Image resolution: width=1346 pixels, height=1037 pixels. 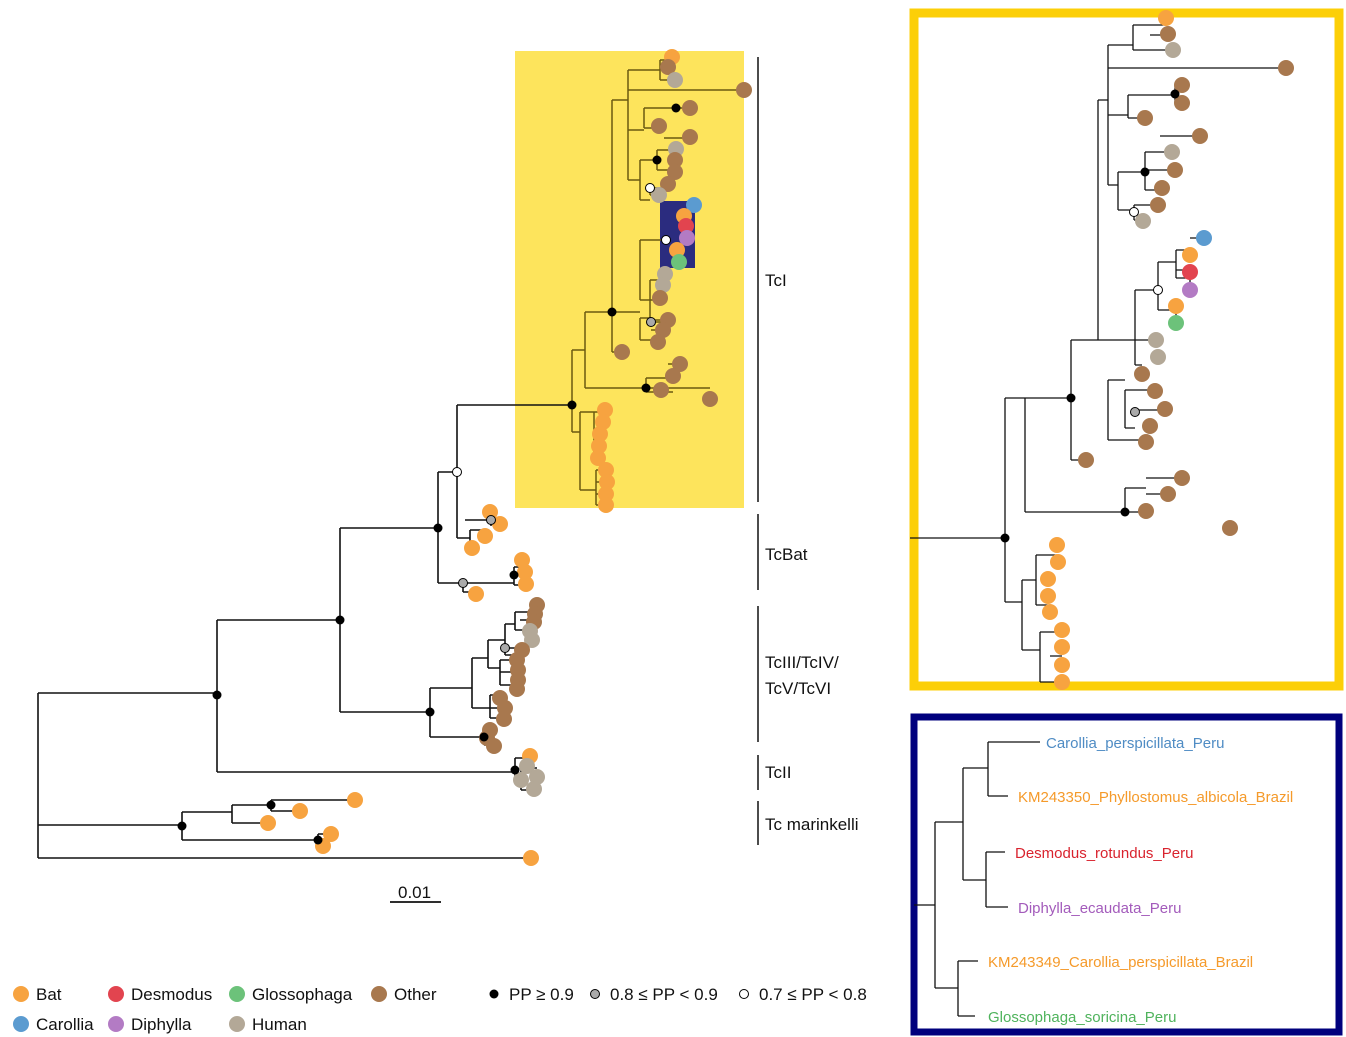 I want to click on scale-bar-label: 0.01, so click(x=414, y=892).